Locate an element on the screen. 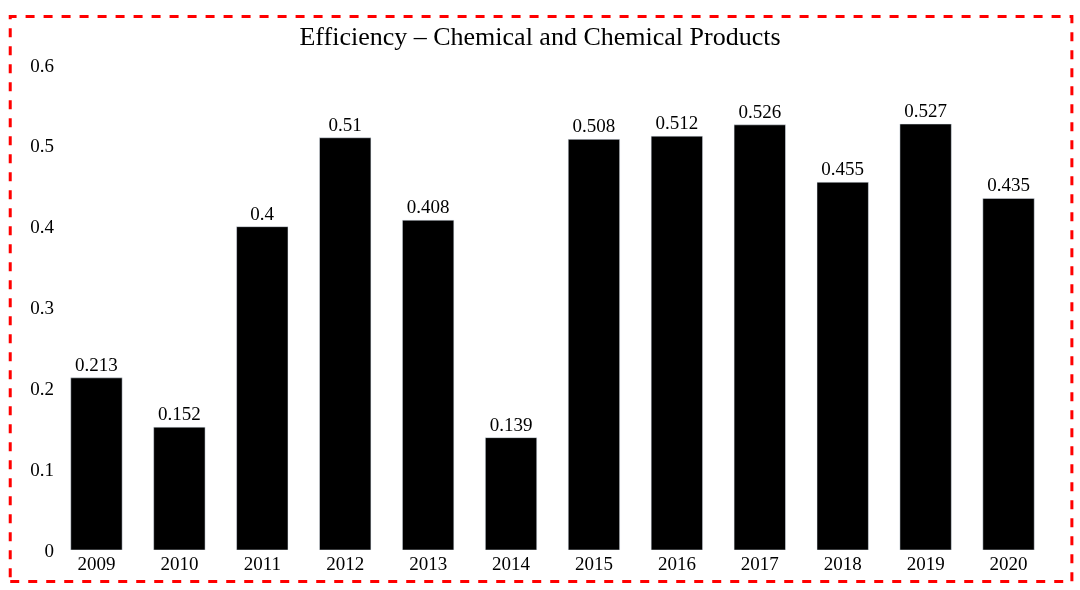 Image resolution: width=1080 pixels, height=590 pixels. x-tick-label: 2012 is located at coordinates (345, 563).